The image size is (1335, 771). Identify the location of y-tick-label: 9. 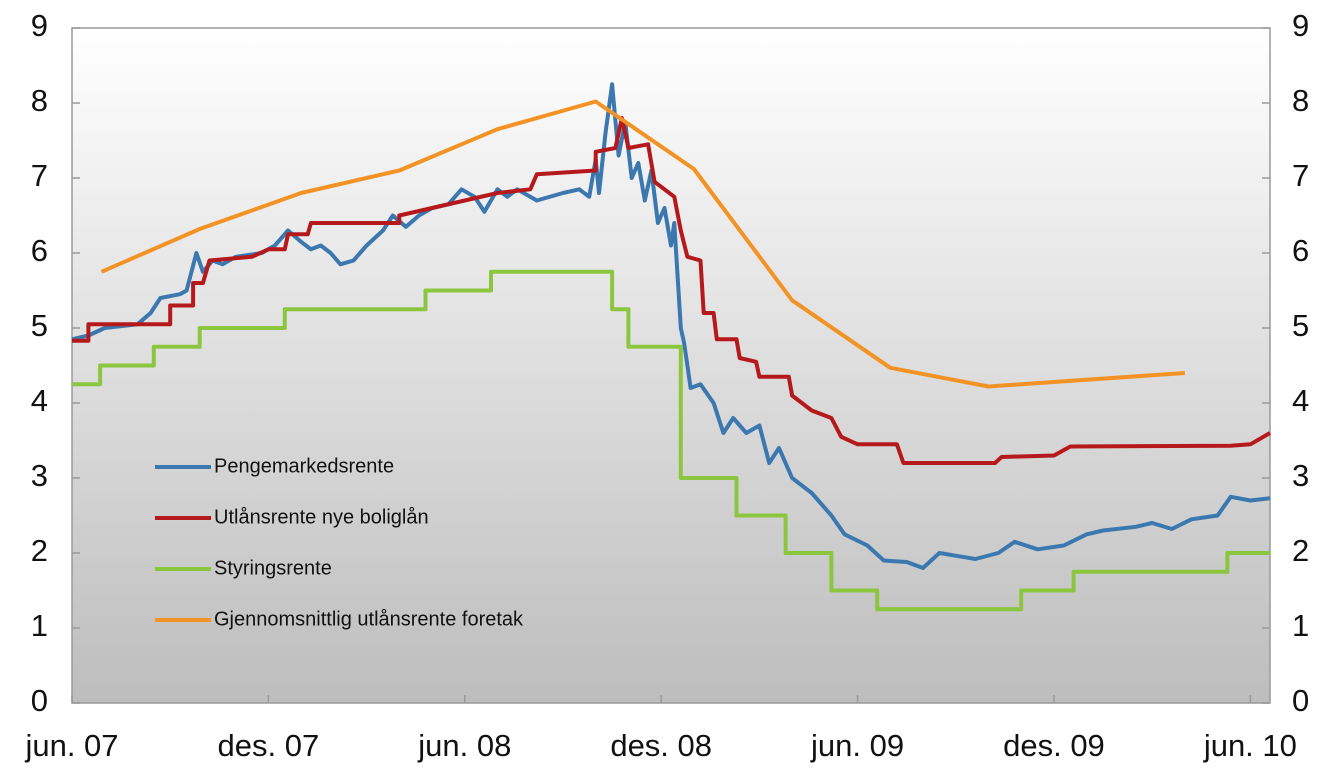
(39, 25).